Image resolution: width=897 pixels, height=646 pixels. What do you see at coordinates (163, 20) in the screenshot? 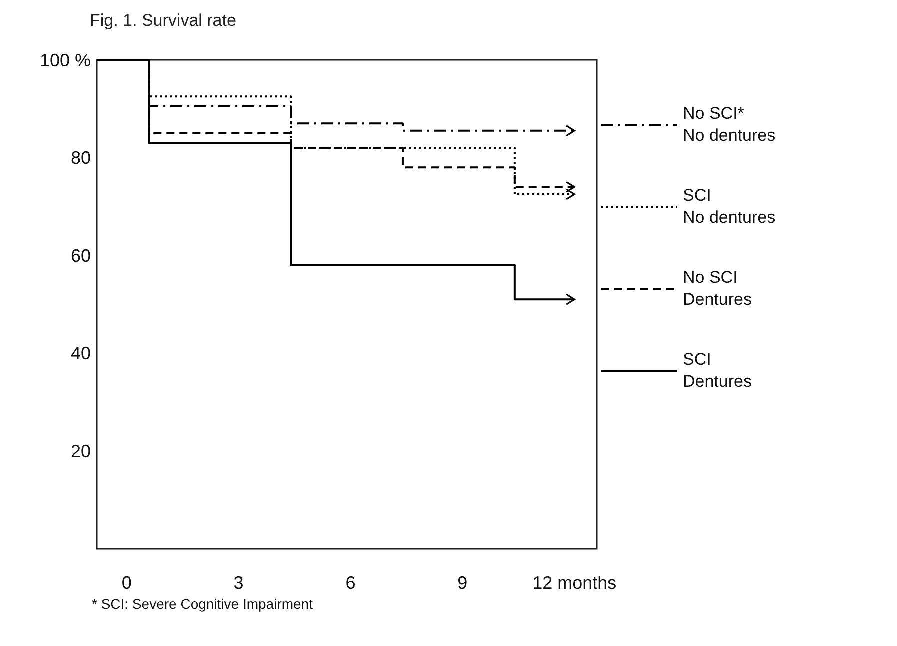
I see `chart-title: Fig. 1. Survival rate` at bounding box center [163, 20].